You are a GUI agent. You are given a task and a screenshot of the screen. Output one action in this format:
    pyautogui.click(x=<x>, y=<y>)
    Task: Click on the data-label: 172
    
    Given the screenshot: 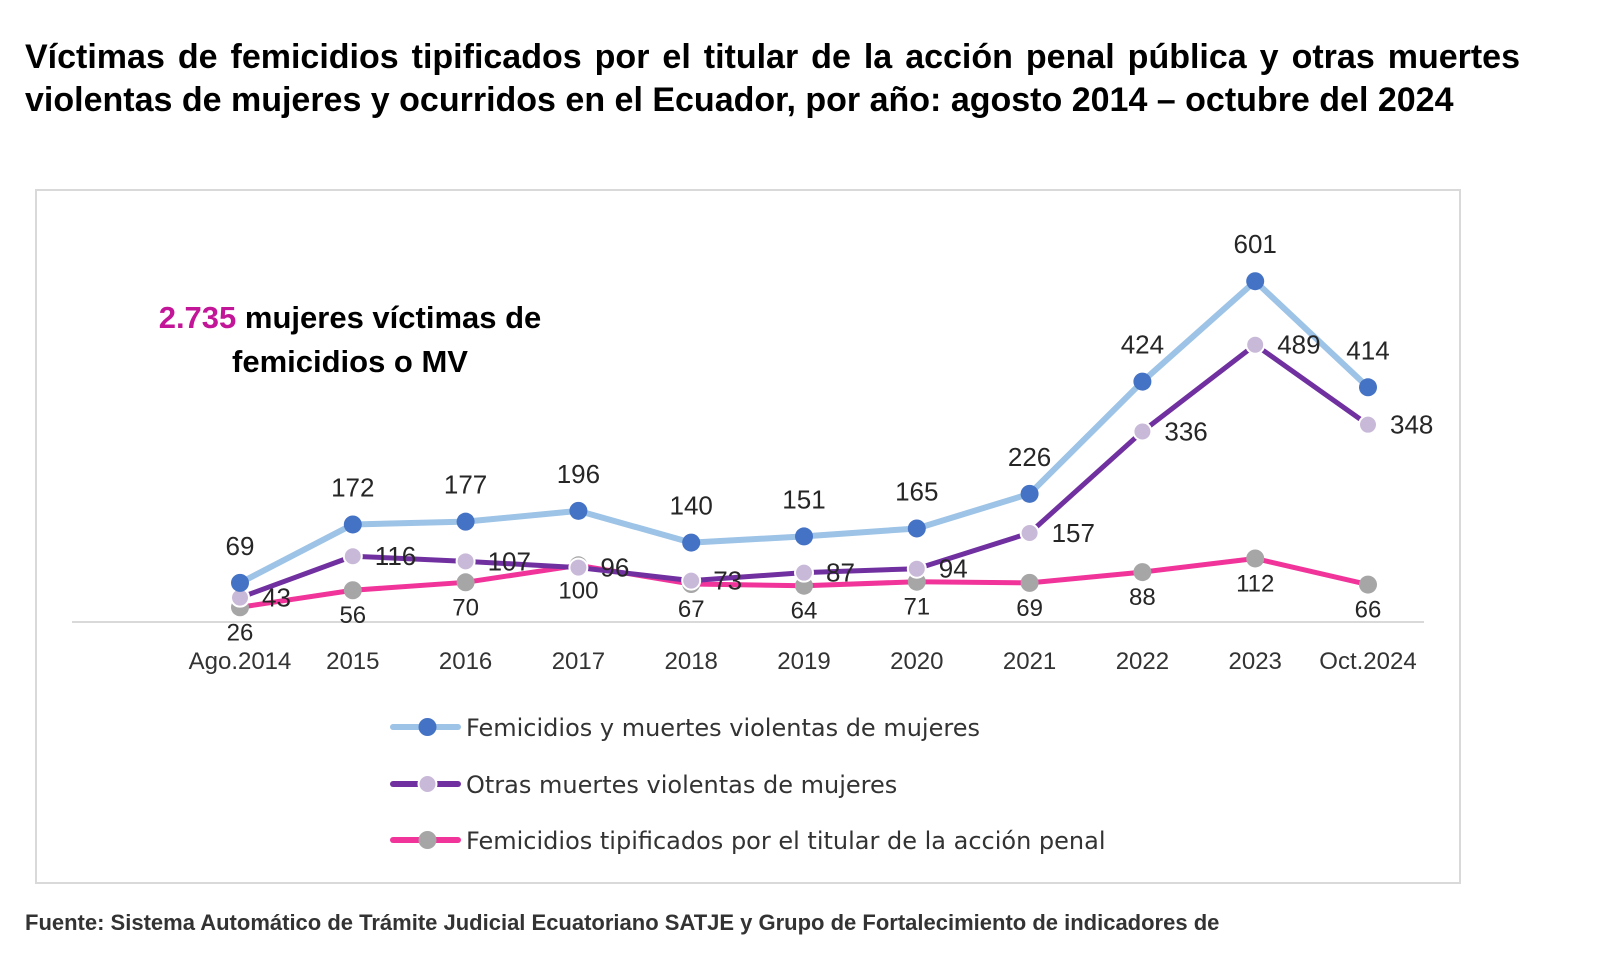 What is the action you would take?
    pyautogui.click(x=352, y=487)
    